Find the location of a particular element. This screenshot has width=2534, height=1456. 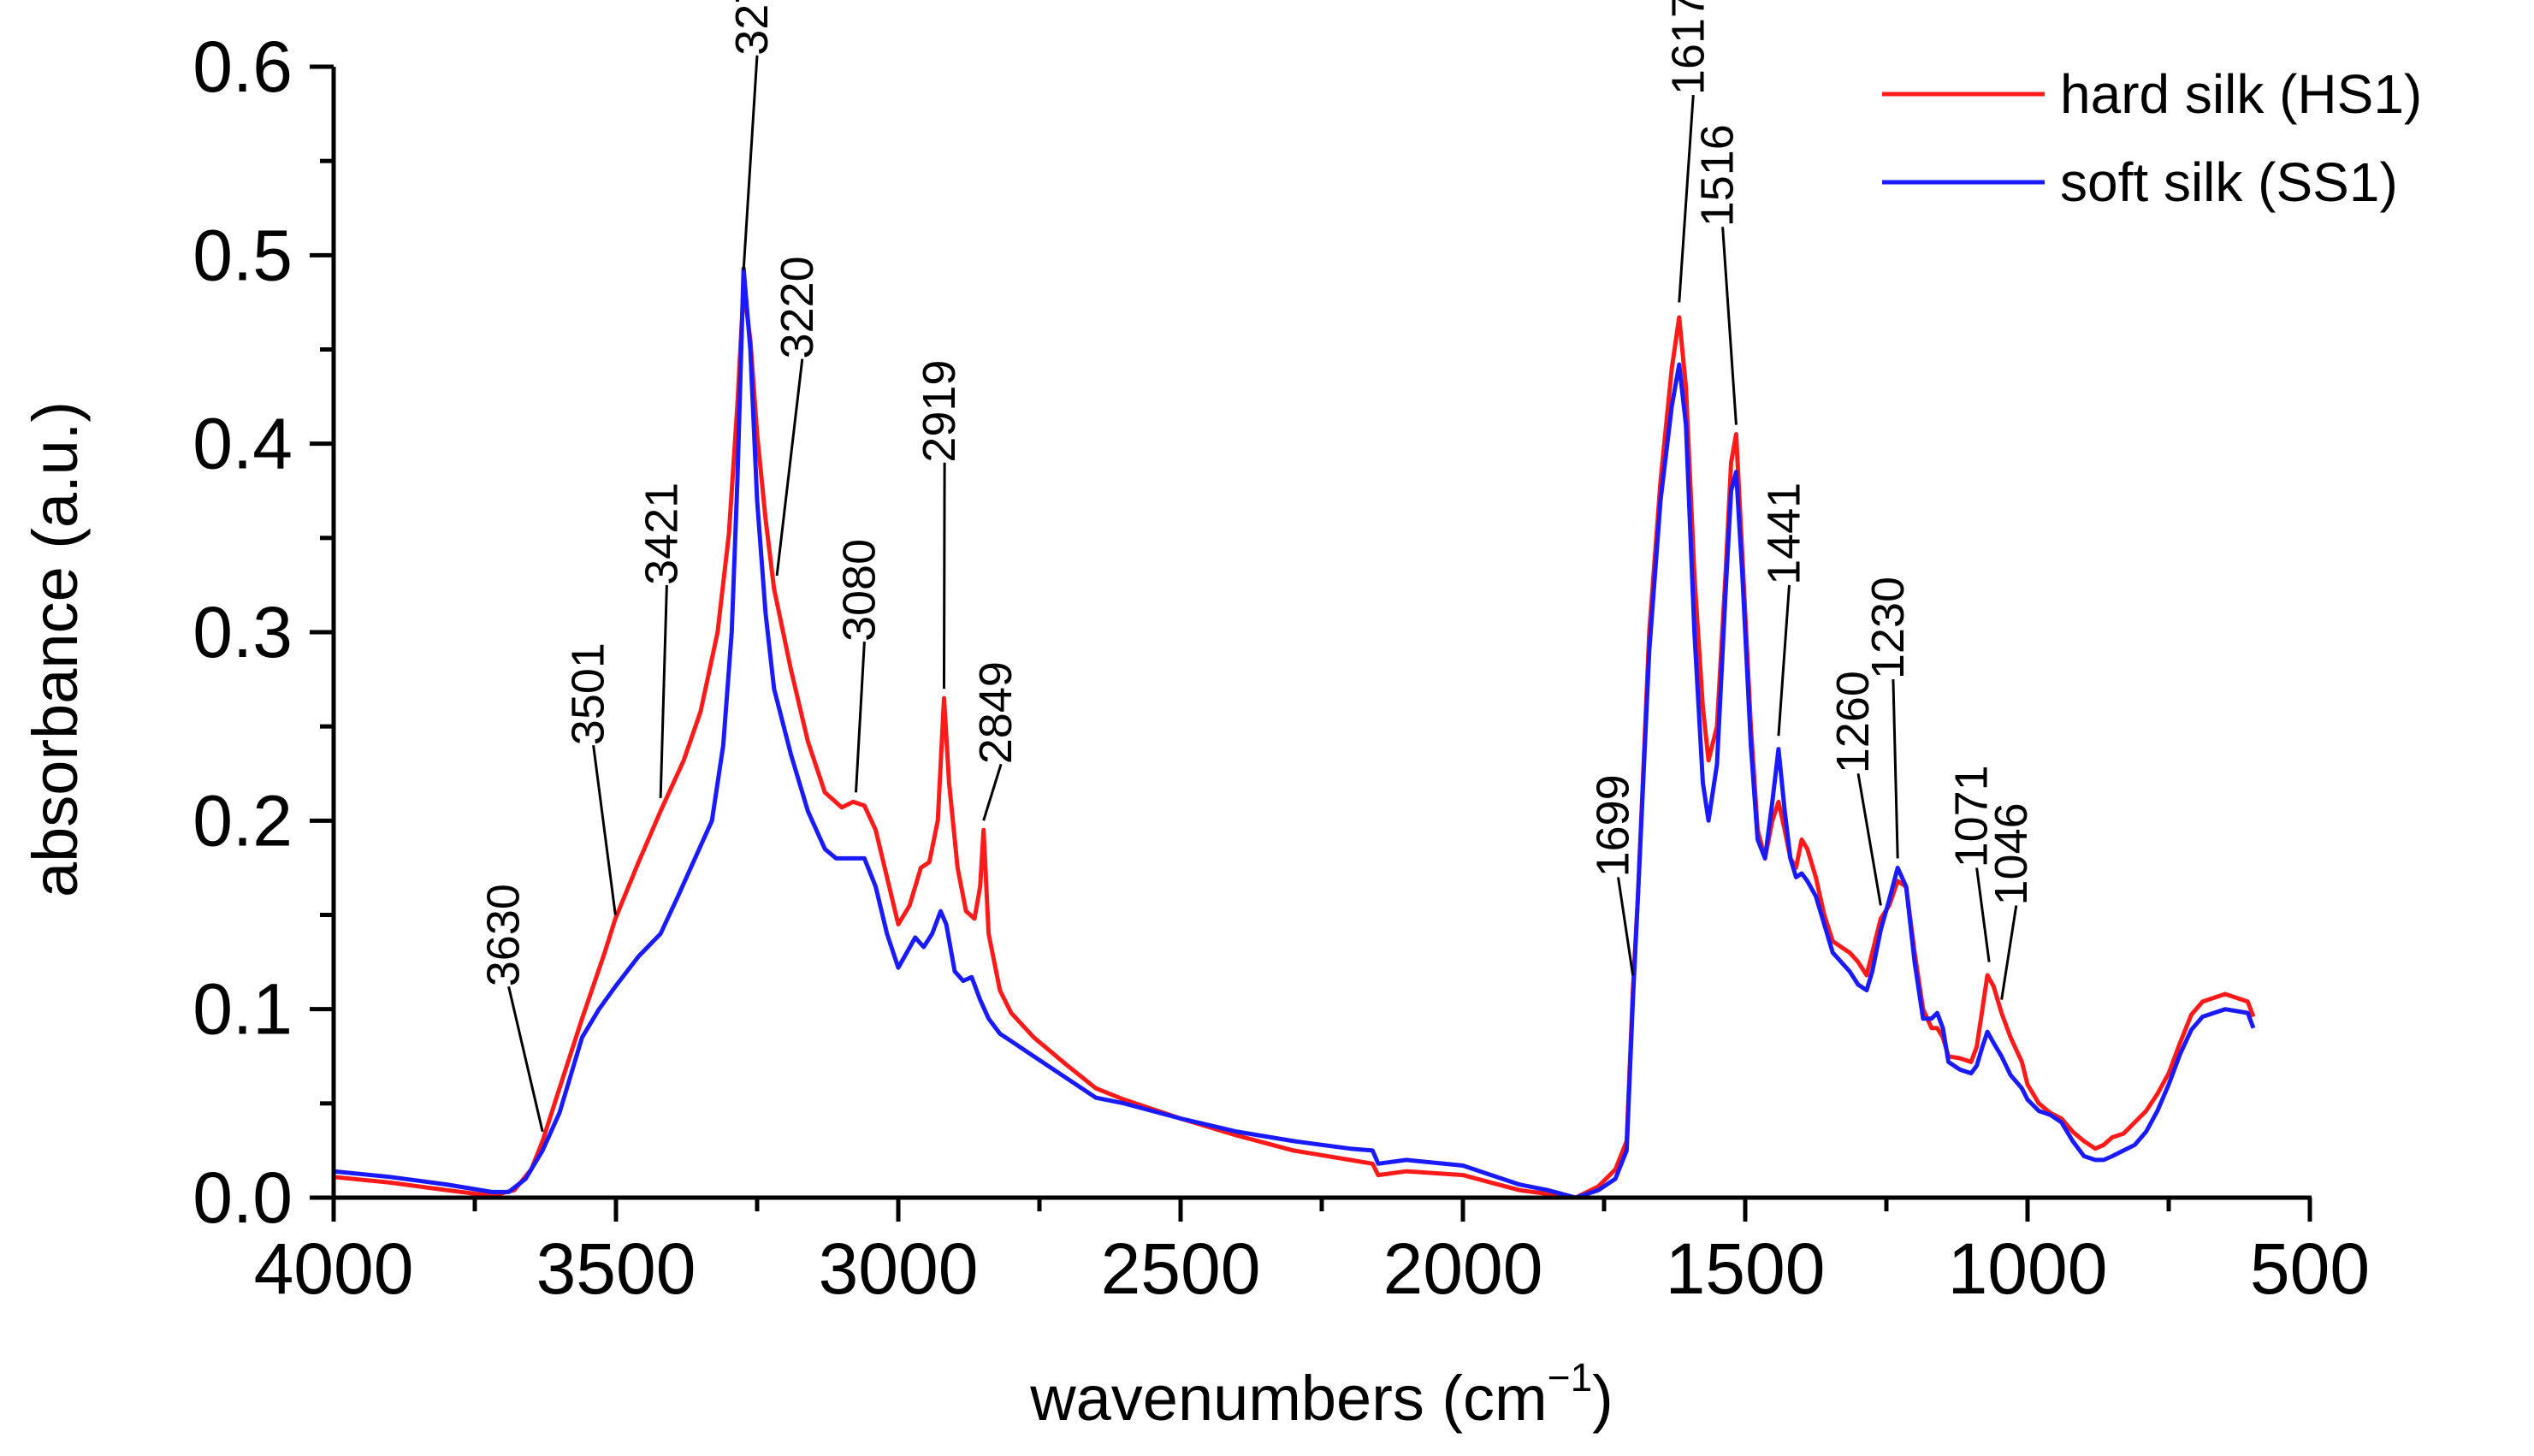

y-axis-title: absorbance (a.u.) is located at coordinates (55, 649).